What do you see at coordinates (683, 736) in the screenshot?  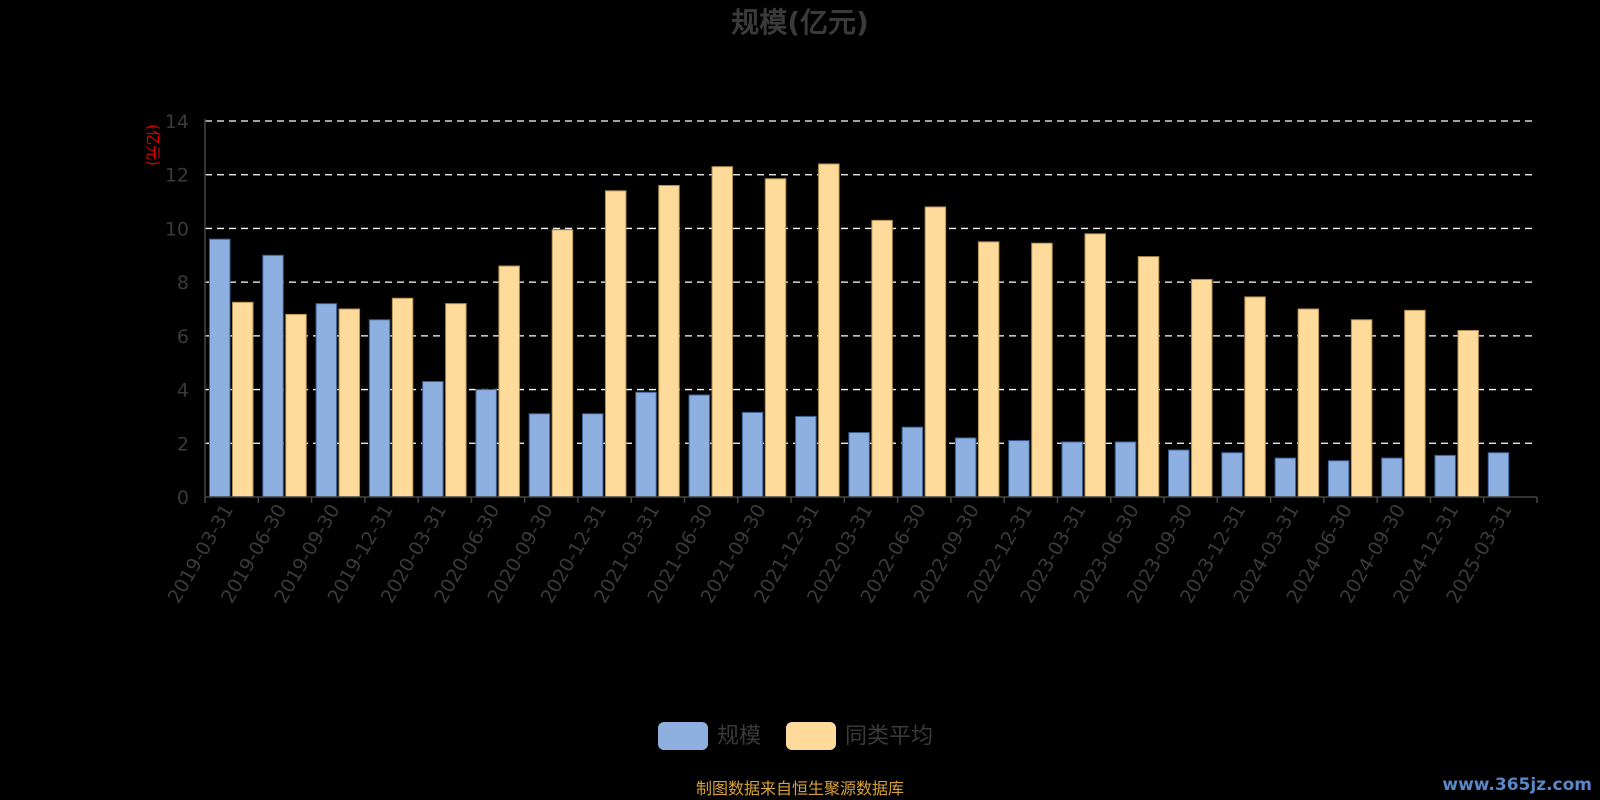 I see `legend-swatch-size` at bounding box center [683, 736].